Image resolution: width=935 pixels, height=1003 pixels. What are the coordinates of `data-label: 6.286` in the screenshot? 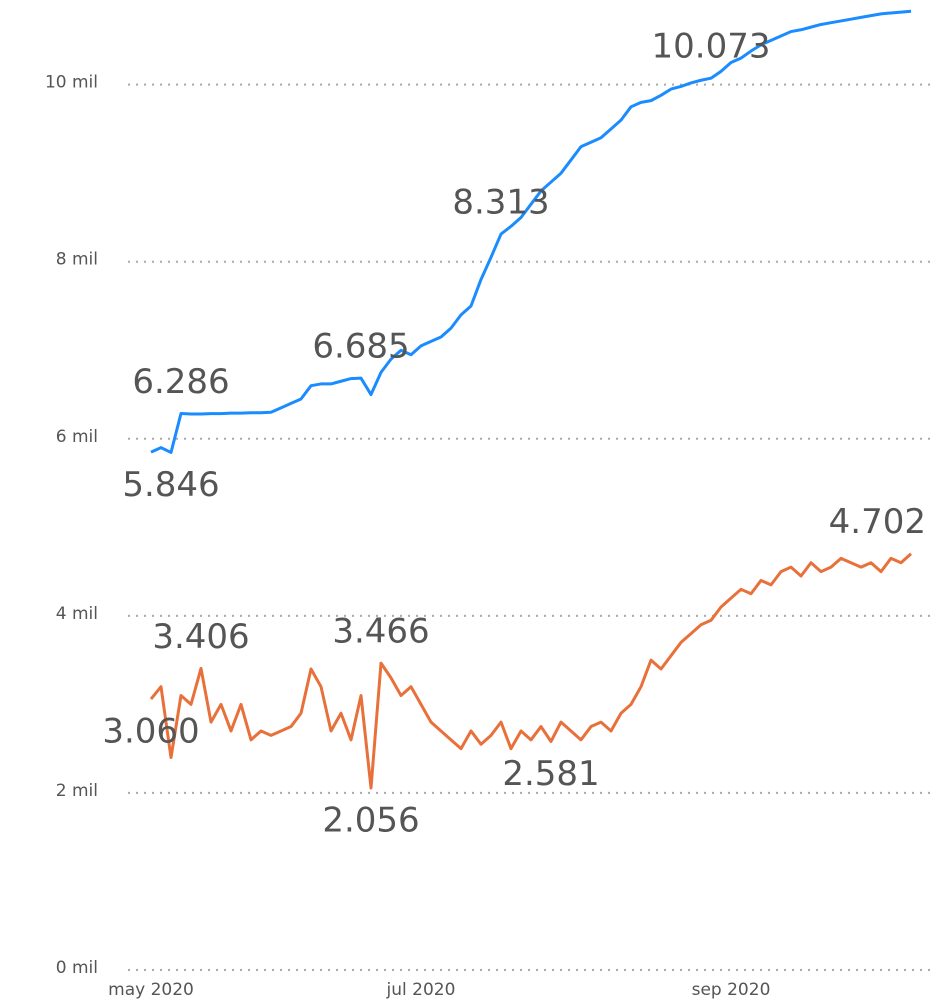 It's located at (180, 382).